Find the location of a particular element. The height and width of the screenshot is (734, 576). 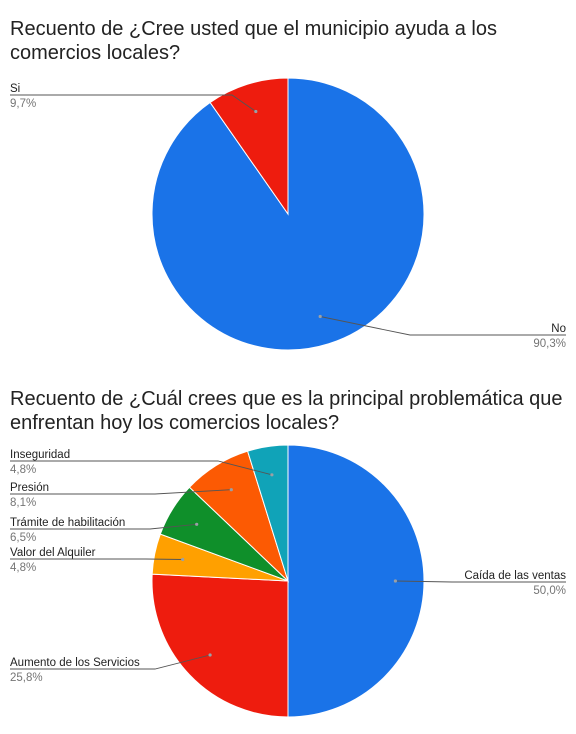

slice-label: Si is located at coordinates (15, 89).